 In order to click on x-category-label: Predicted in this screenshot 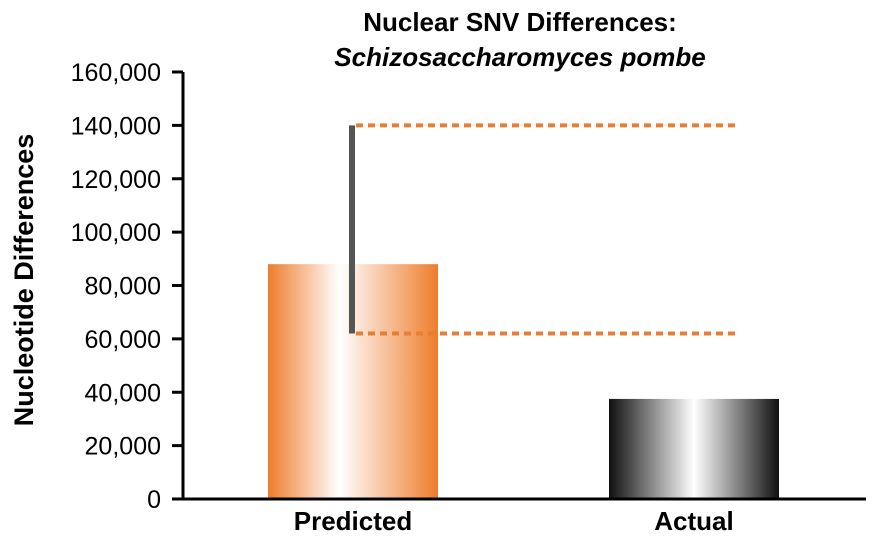, I will do `click(353, 521)`.